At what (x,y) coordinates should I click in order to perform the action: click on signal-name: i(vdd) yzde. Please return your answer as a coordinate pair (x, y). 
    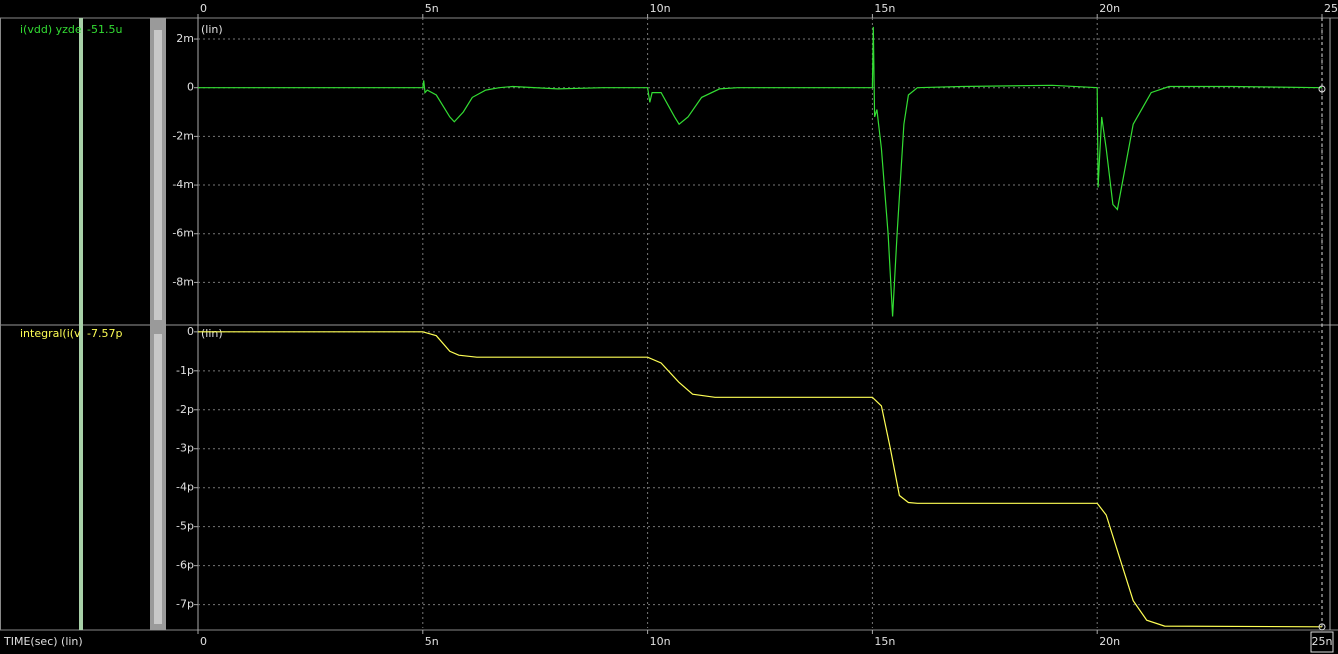
    Looking at the image, I should click on (51, 29).